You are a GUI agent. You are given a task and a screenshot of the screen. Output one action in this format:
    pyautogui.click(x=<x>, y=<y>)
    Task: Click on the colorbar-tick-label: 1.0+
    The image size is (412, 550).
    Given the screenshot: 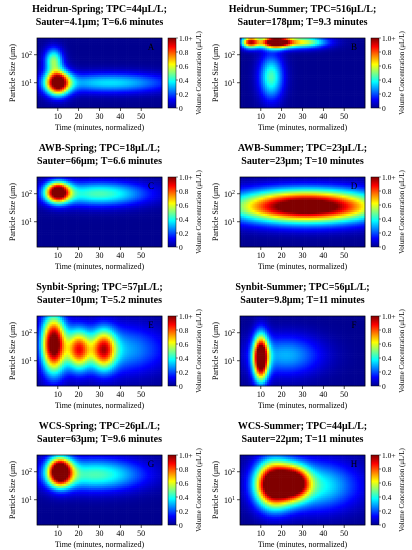 What is the action you would take?
    pyautogui.click(x=389, y=38)
    